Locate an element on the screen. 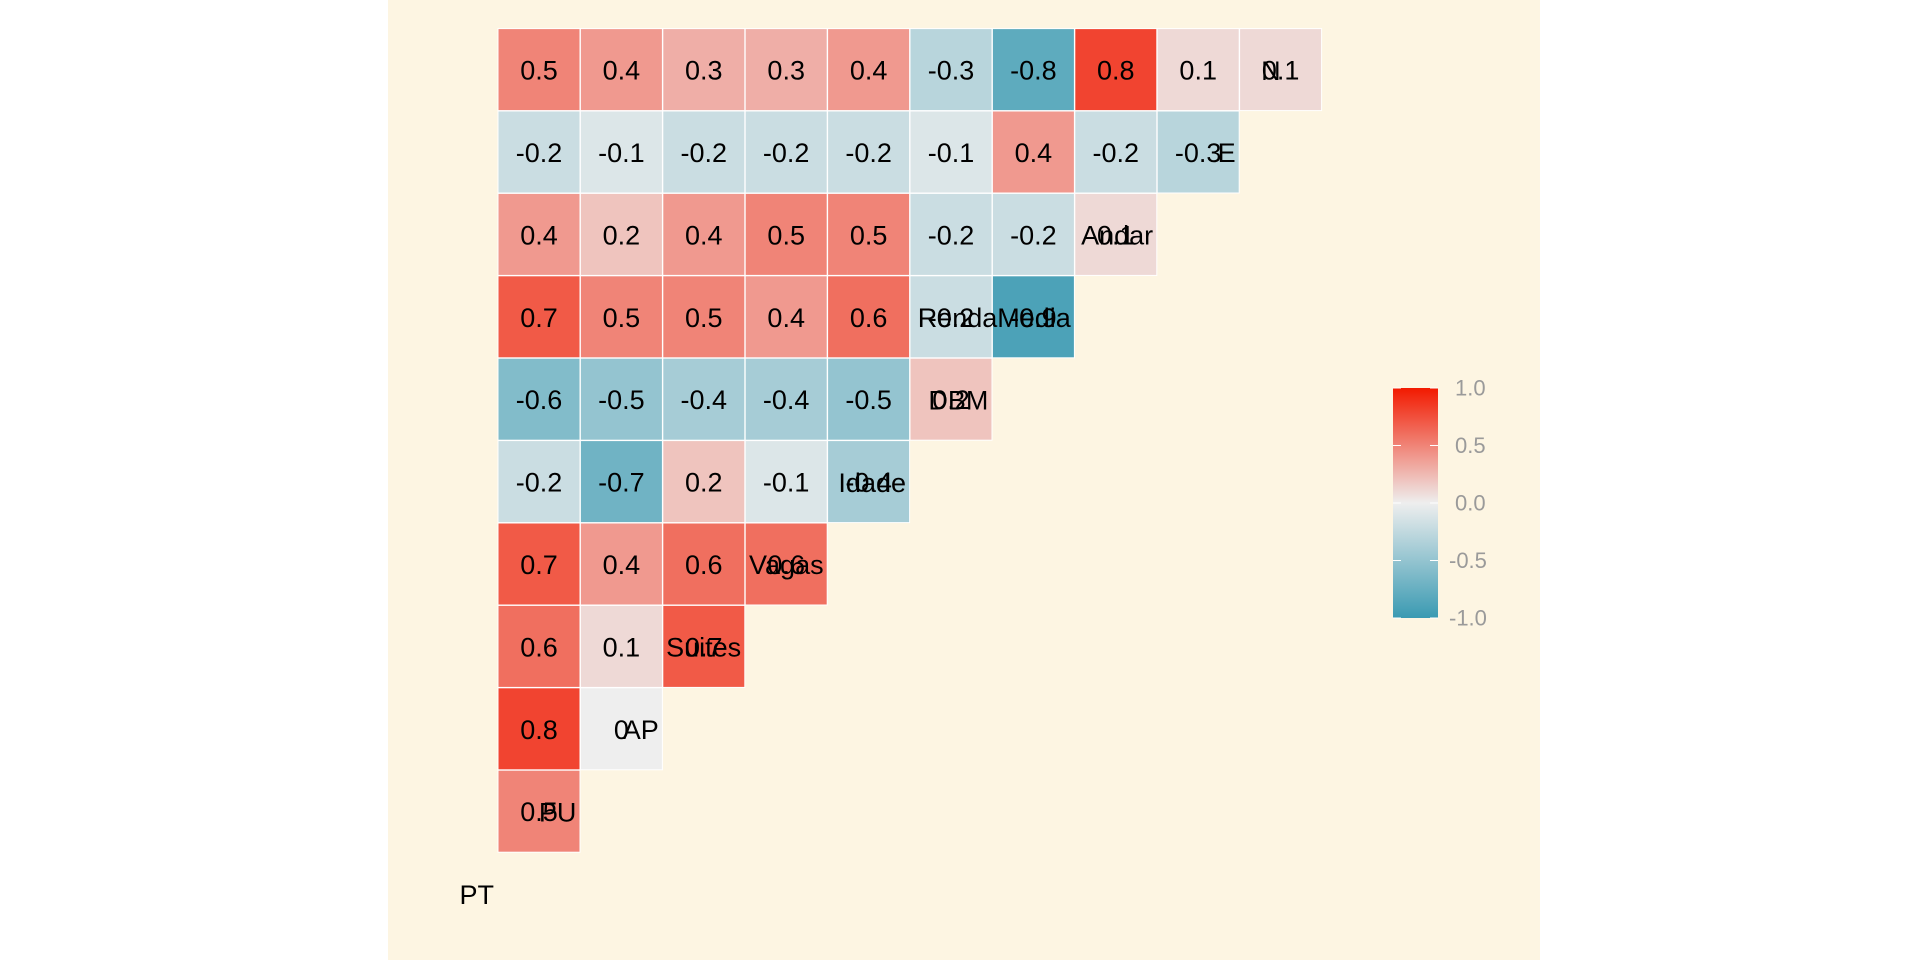 Image resolution: width=1920 pixels, height=960 pixels. heatmap-cell-label: 0.6 is located at coordinates (786, 565).